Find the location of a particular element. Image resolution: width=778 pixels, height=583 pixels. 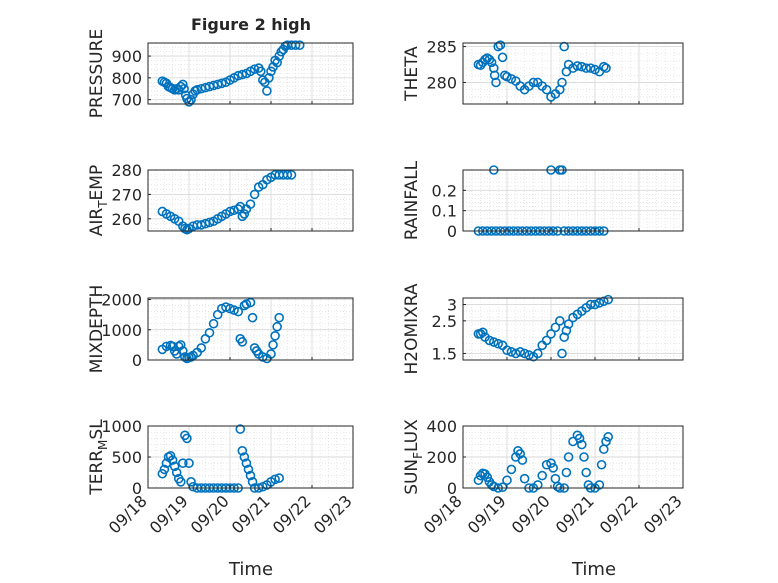

y-axis-label: PRESSURE is located at coordinates (97, 73).